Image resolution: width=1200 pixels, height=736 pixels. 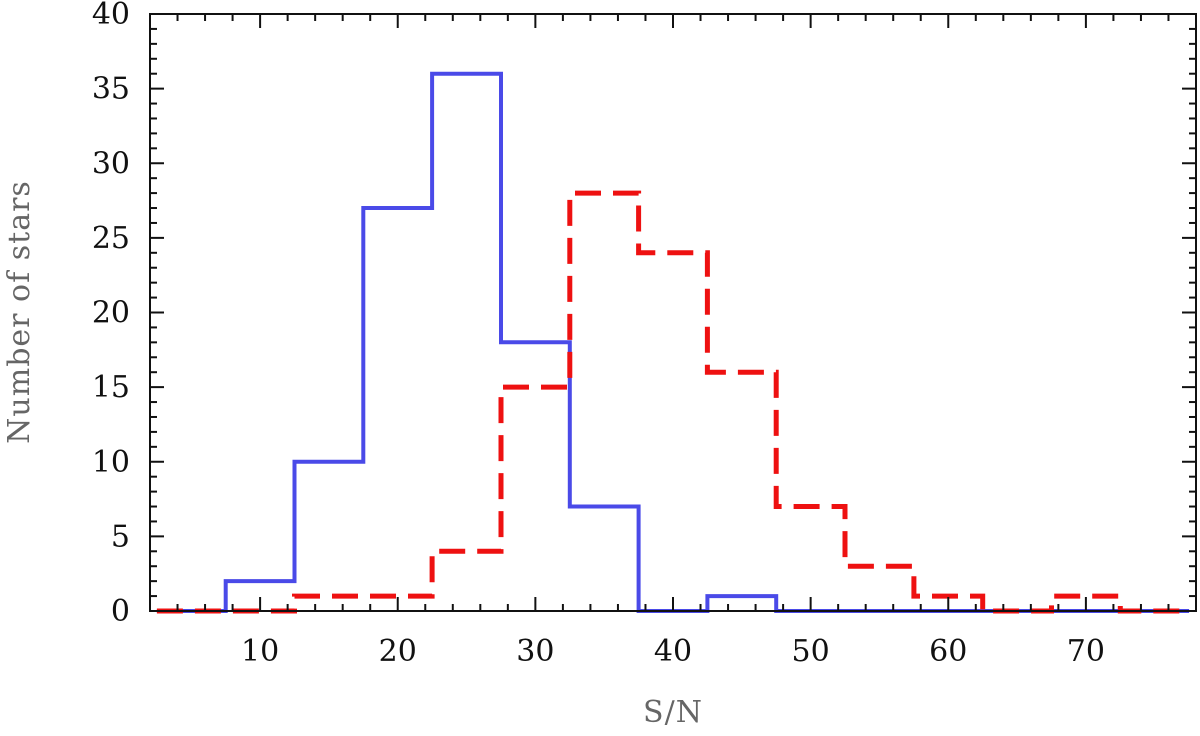 What do you see at coordinates (111, 89) in the screenshot?
I see `y-tick-label: 35` at bounding box center [111, 89].